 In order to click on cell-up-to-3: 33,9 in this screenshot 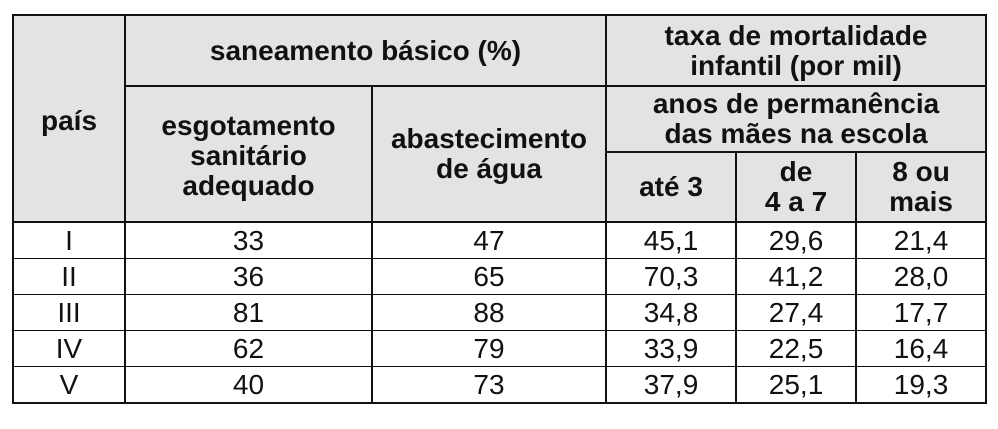, I will do `click(671, 348)`.